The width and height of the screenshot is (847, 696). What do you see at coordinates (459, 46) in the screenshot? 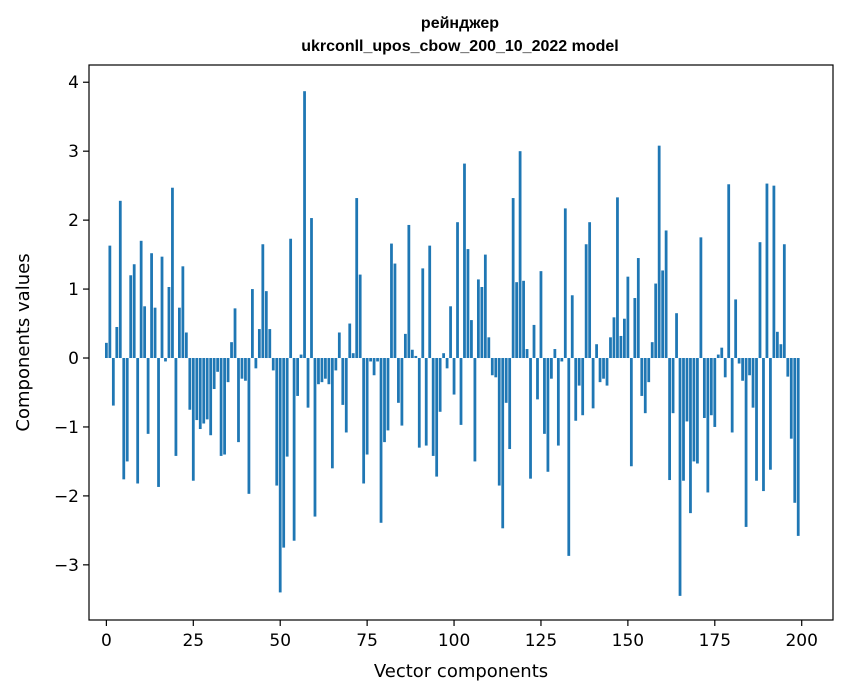
I see `chart-subtitle: ukrconll_upos_cbow_200_10_2022 model` at bounding box center [459, 46].